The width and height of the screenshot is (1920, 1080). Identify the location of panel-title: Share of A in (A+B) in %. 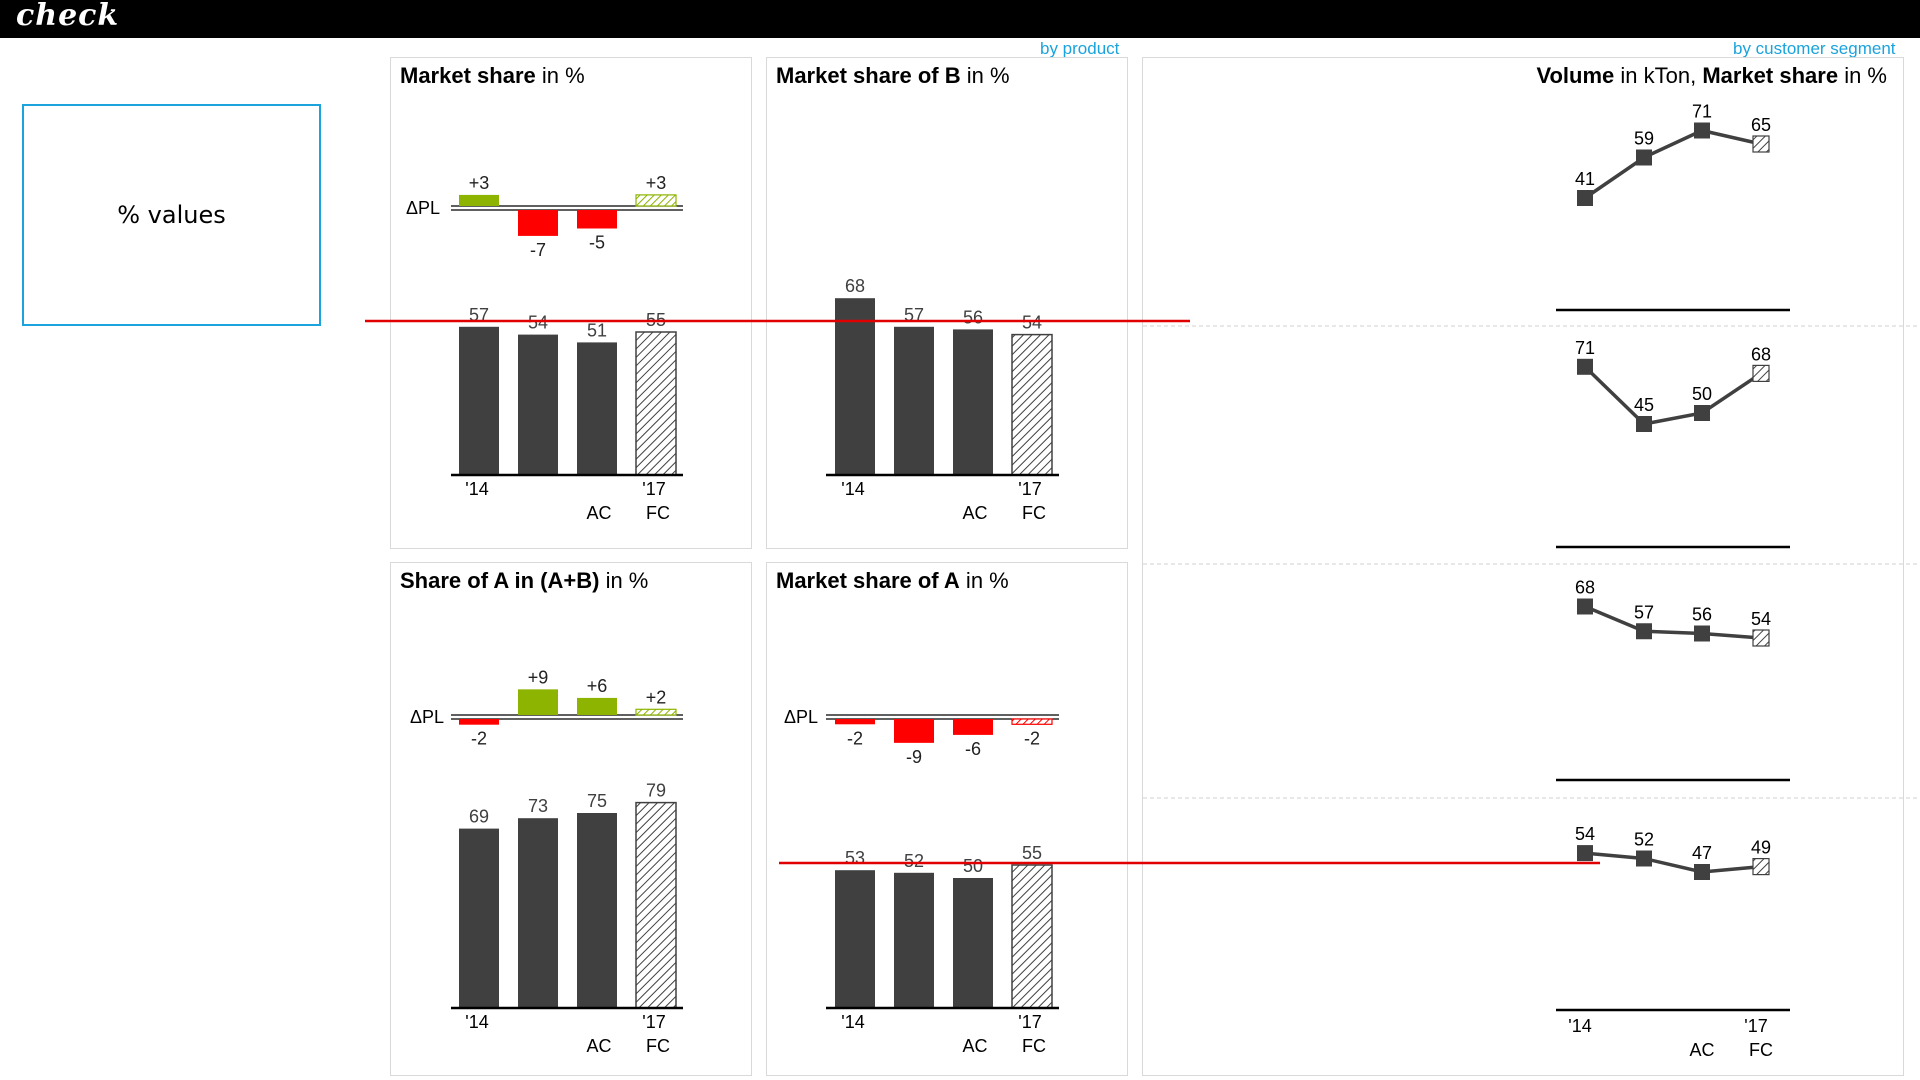
(524, 581).